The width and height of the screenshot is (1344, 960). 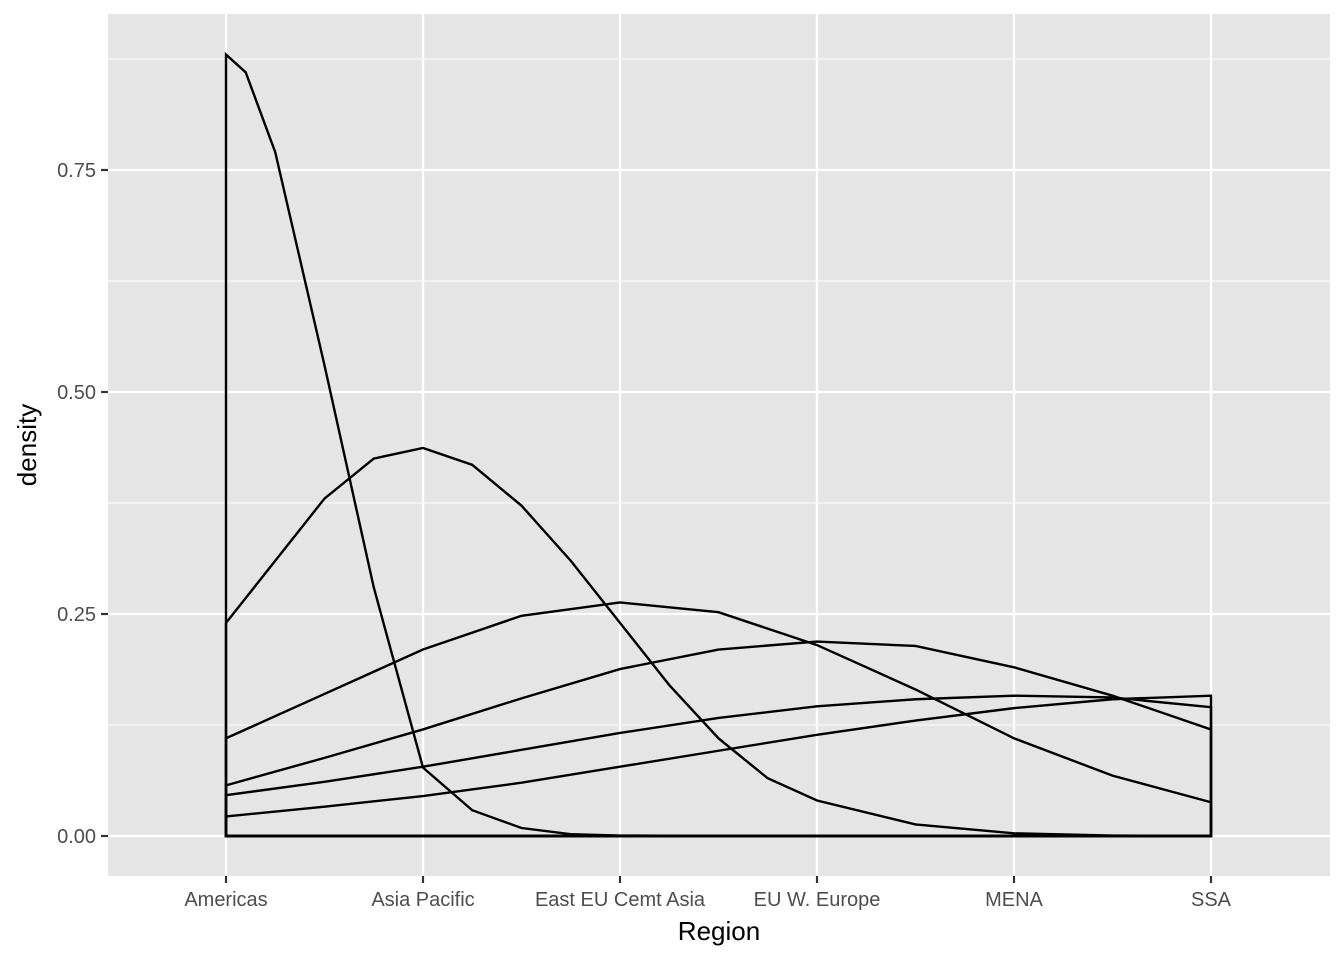 What do you see at coordinates (76, 171) in the screenshot?
I see `y-tick-label: 0.75` at bounding box center [76, 171].